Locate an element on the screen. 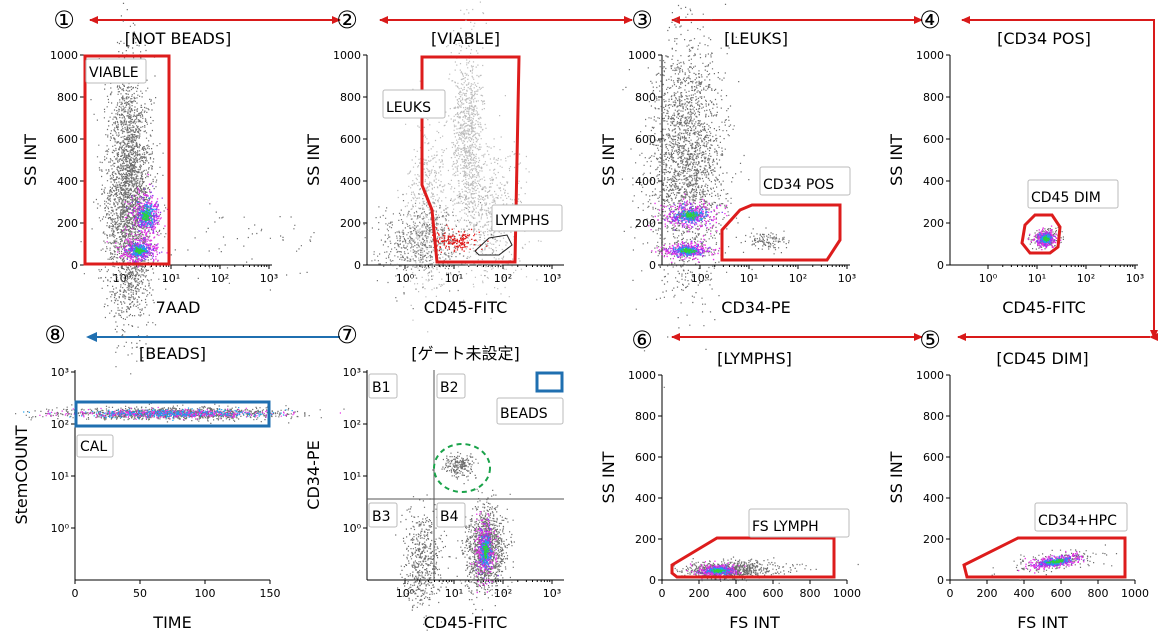 The image size is (1167, 642). quadrant-label: B1 is located at coordinates (381, 388).